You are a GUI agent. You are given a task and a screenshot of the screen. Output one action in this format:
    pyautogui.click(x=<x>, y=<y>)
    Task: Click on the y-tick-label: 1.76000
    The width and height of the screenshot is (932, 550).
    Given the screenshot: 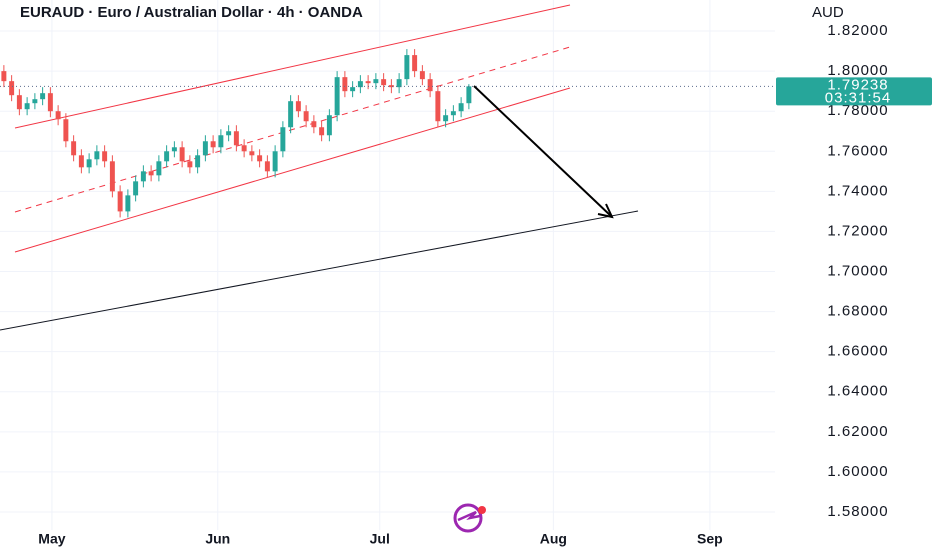 What is the action you would take?
    pyautogui.click(x=857, y=150)
    